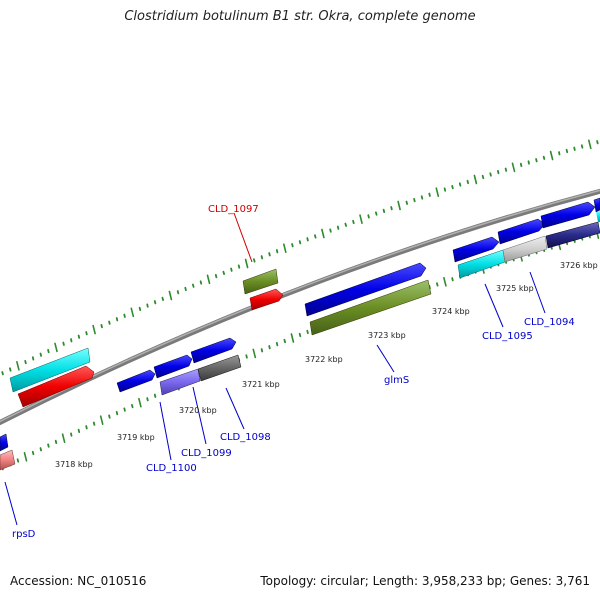 The image size is (600, 600). Describe the element at coordinates (266, 299) in the screenshot. I see `gene-cld-1097-red` at that location.